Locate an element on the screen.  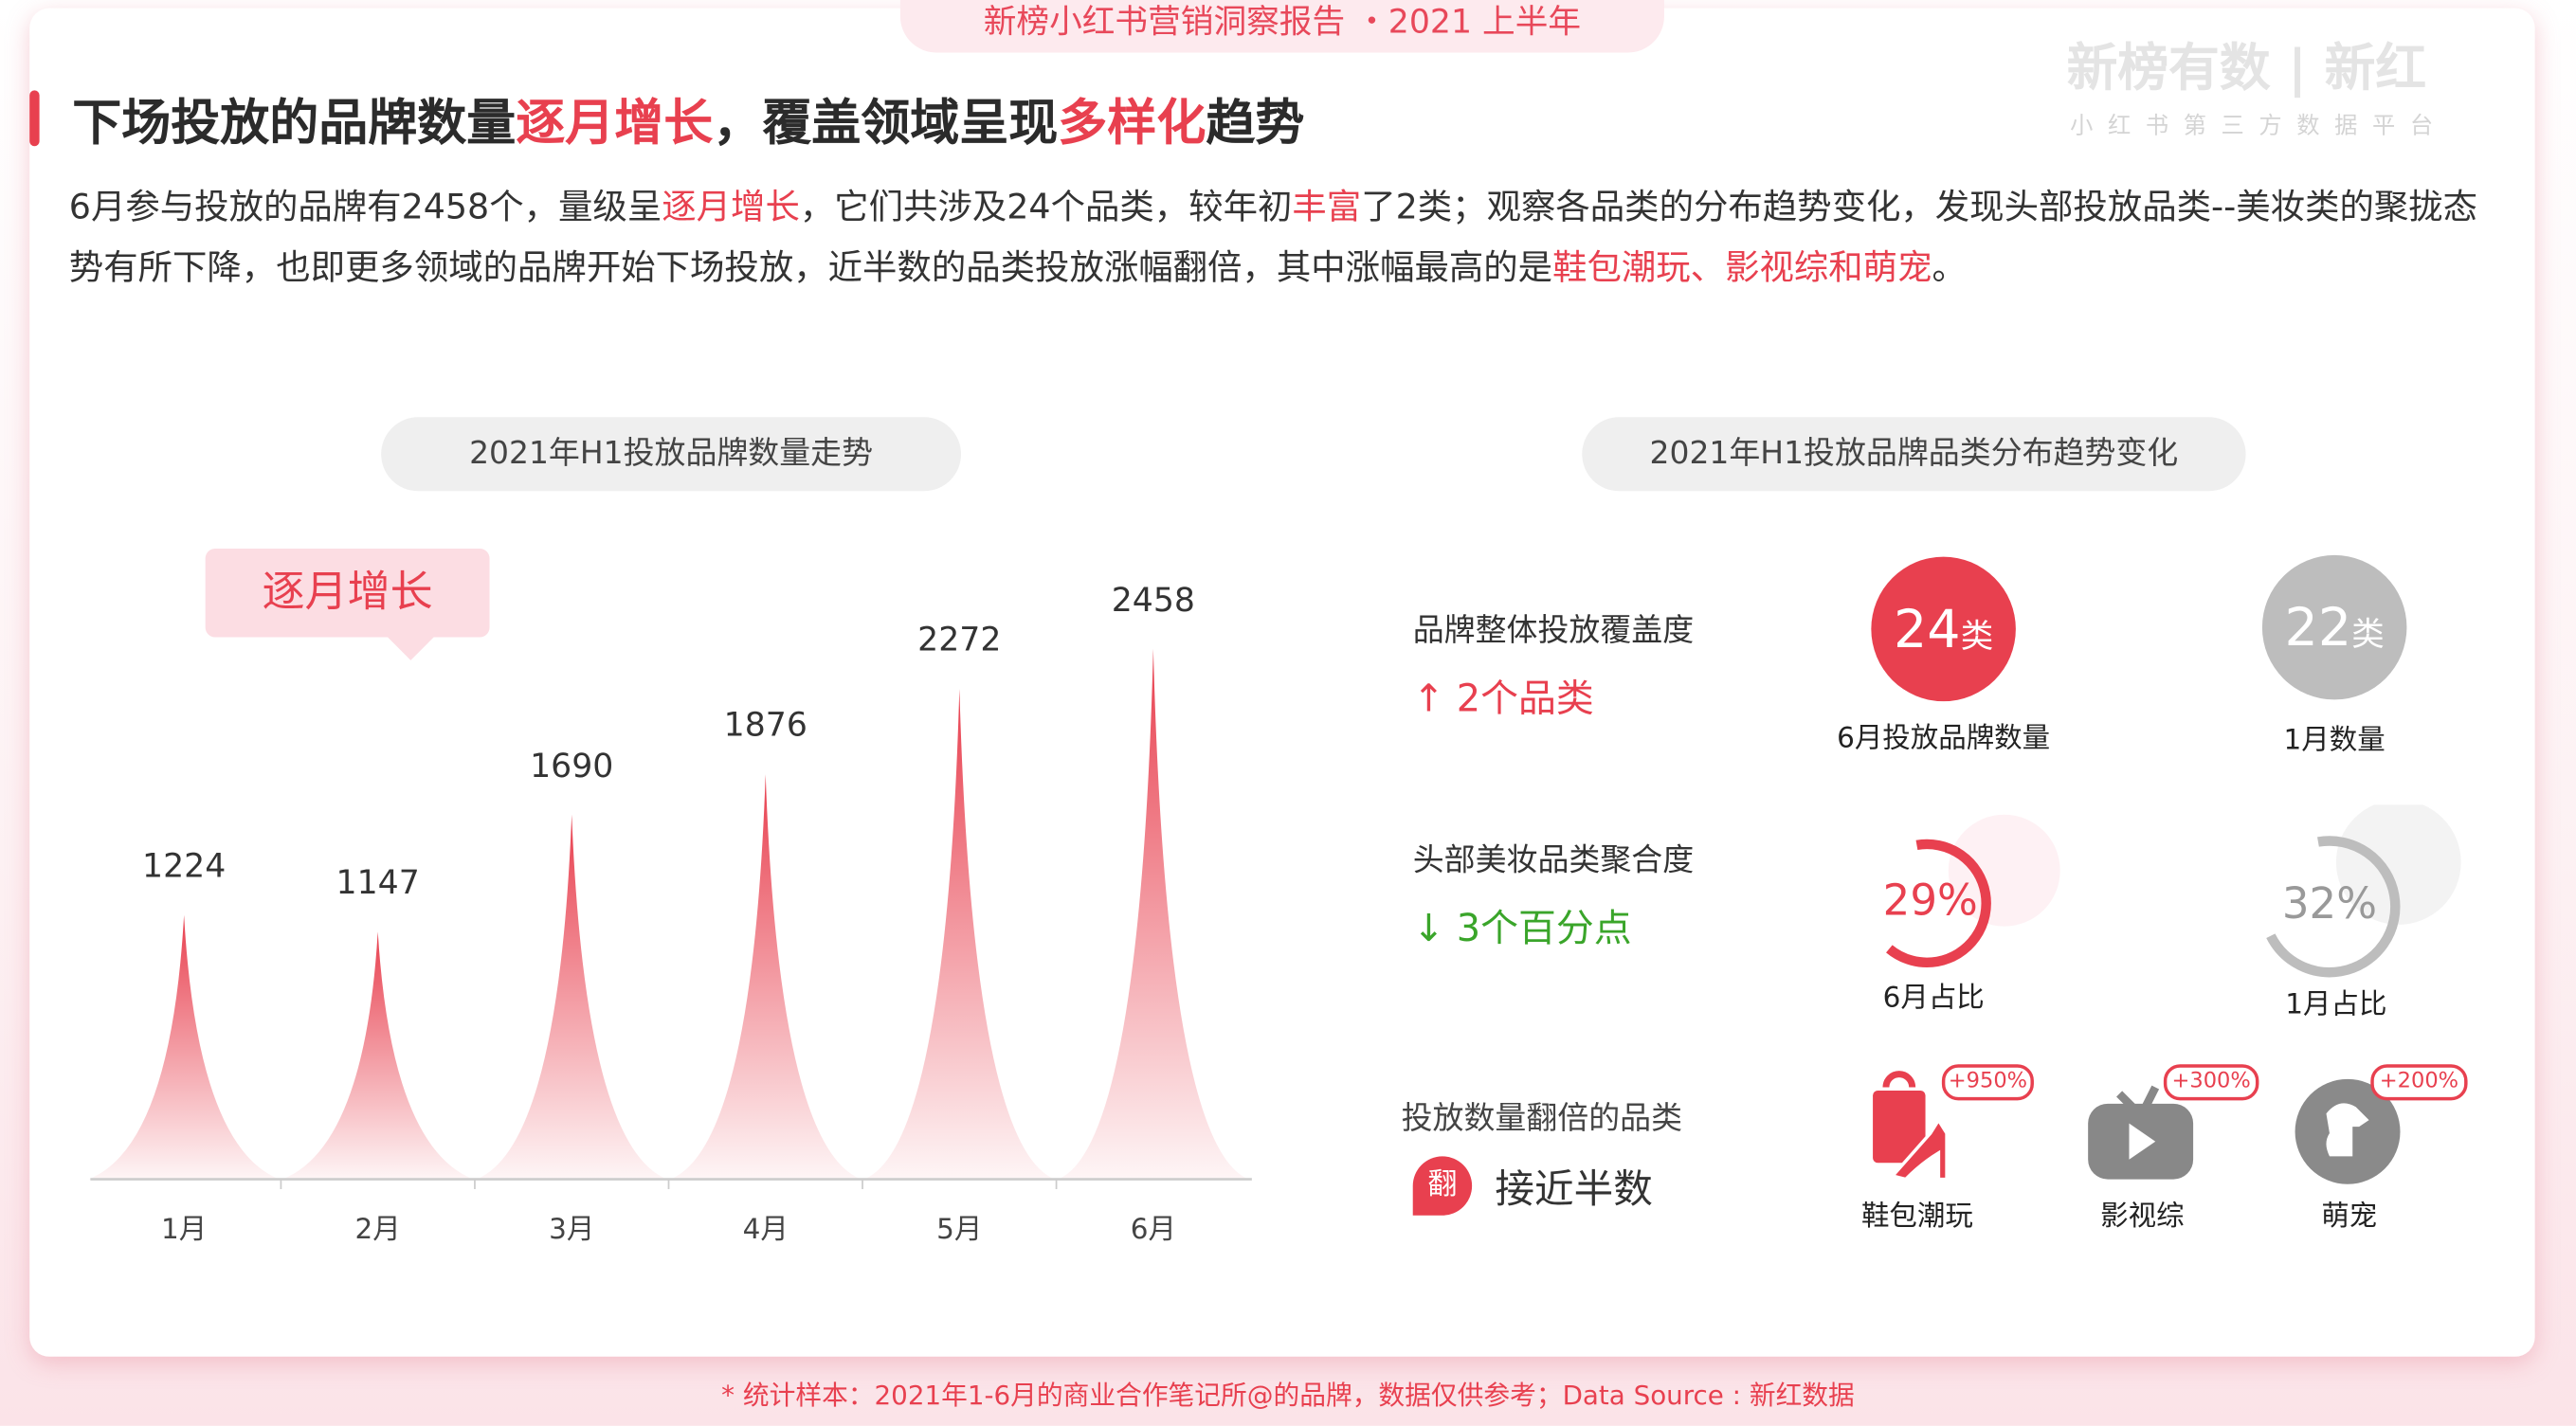
x-tick-label: 4月 is located at coordinates (765, 1230).